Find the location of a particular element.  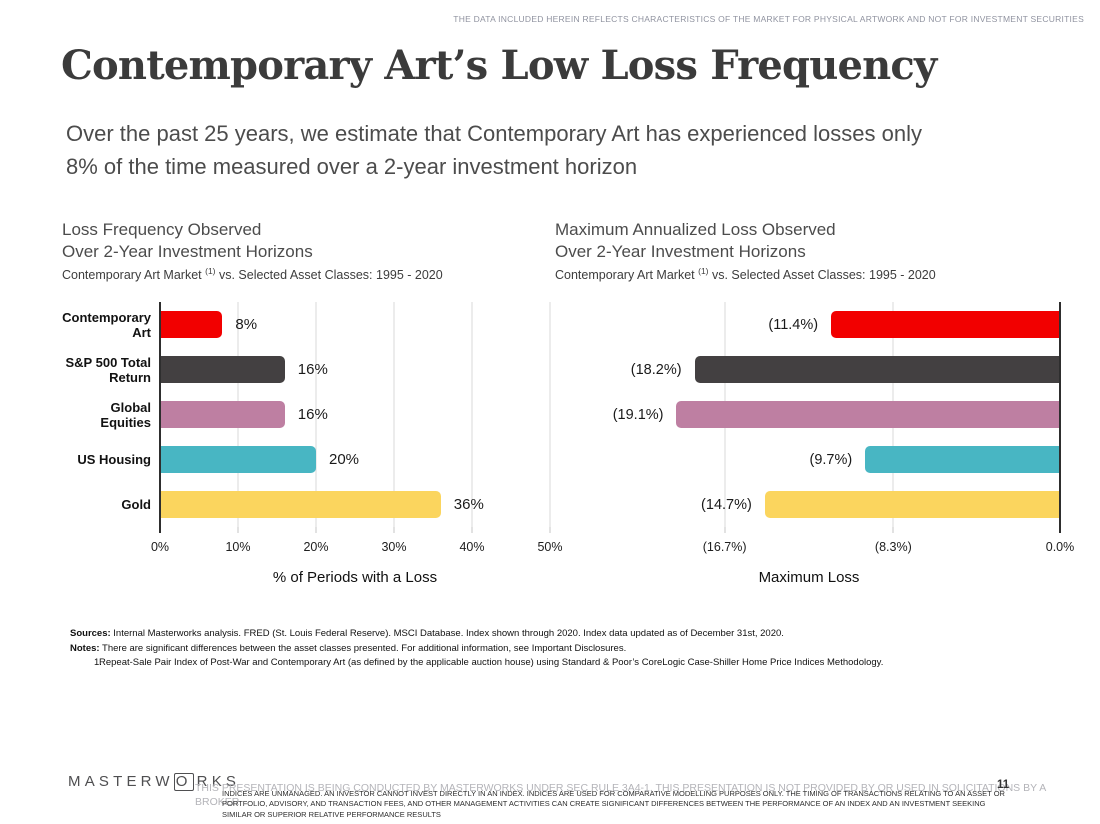

category-label: Contemporary Art is located at coordinates (106, 324).